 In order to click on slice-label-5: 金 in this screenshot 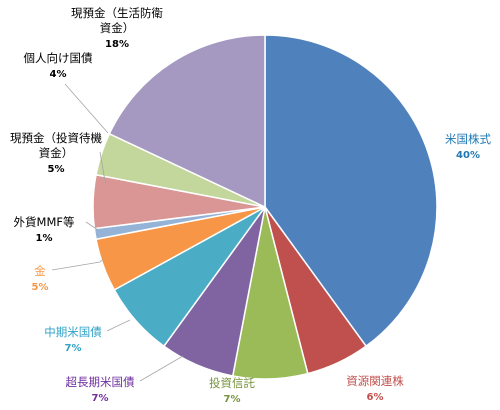, I will do `click(40, 271)`.